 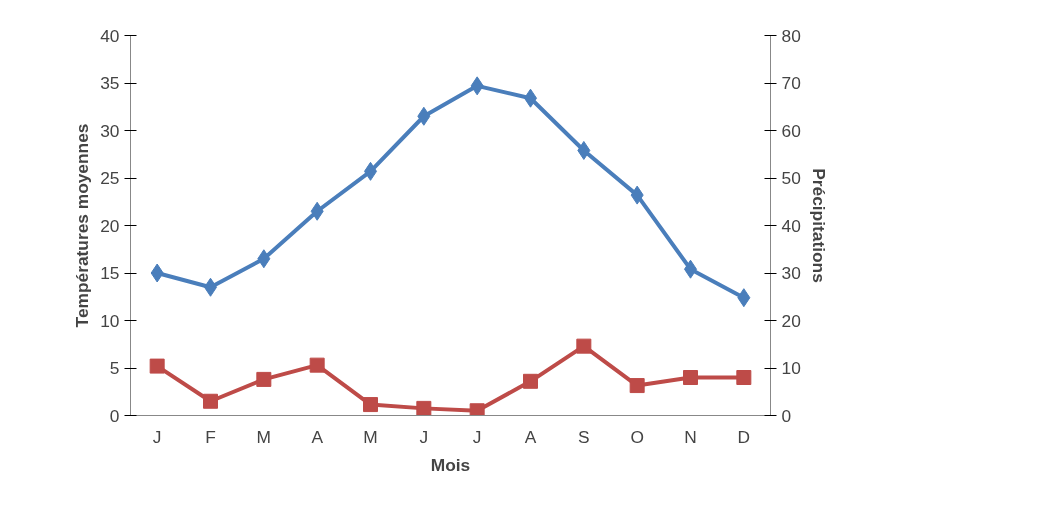 What do you see at coordinates (82, 225) in the screenshot?
I see `y-axis-title: Températures moyennes` at bounding box center [82, 225].